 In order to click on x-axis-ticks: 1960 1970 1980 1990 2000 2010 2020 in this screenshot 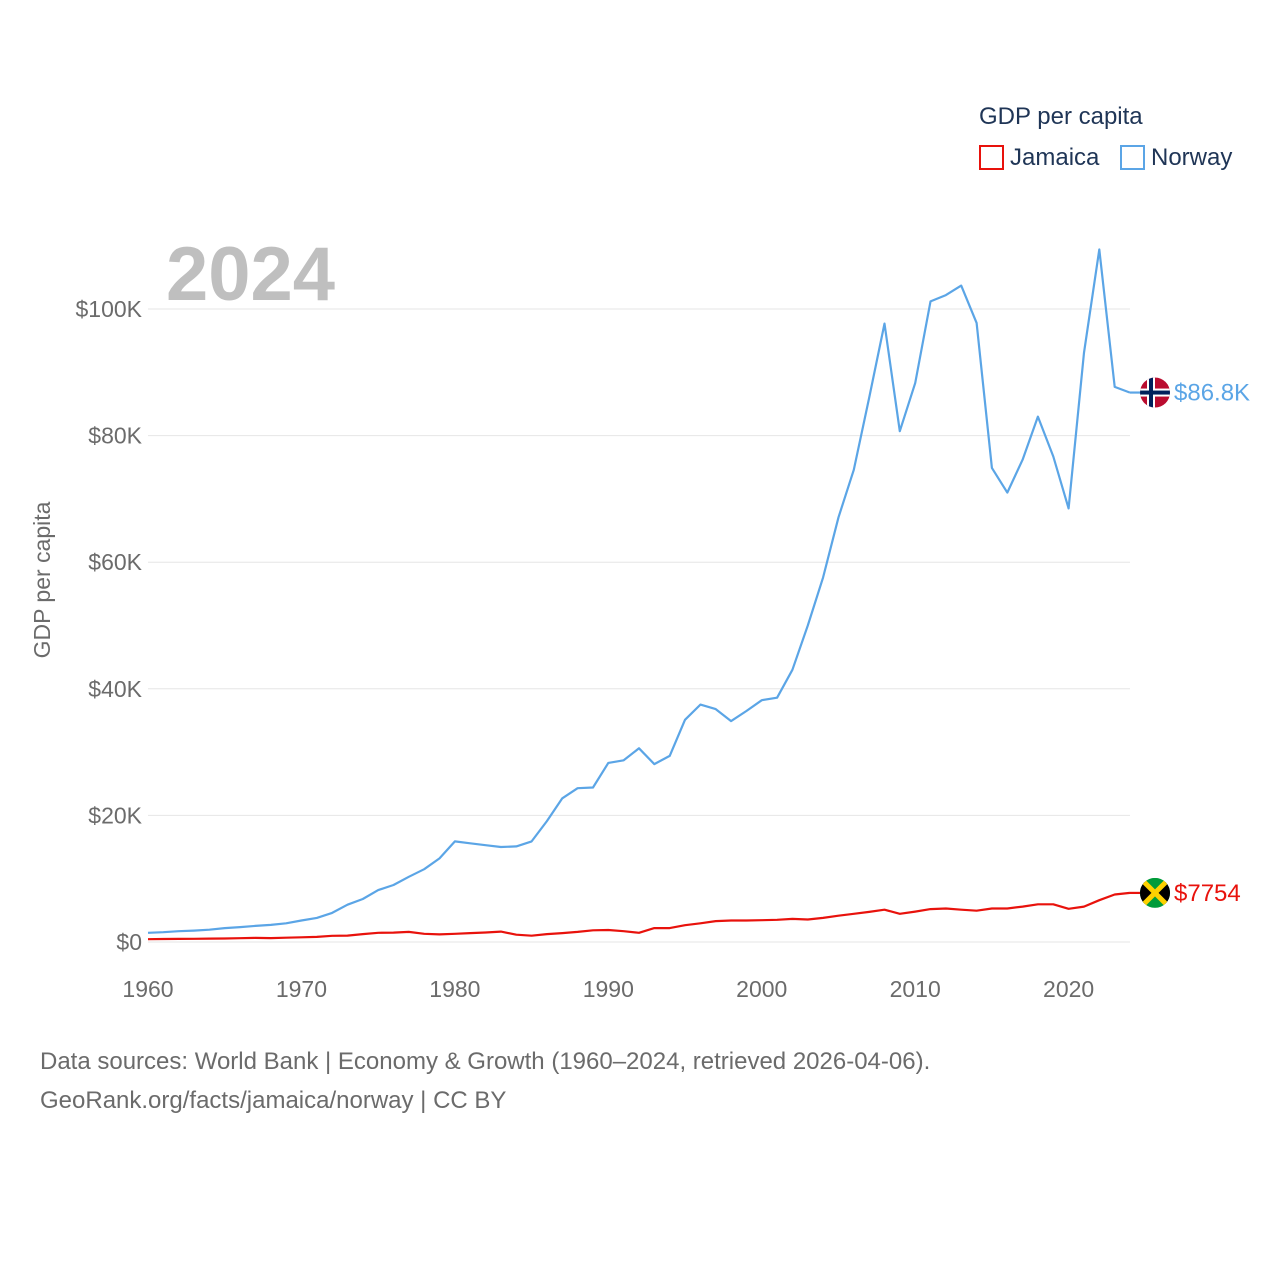, I will do `click(608, 989)`.